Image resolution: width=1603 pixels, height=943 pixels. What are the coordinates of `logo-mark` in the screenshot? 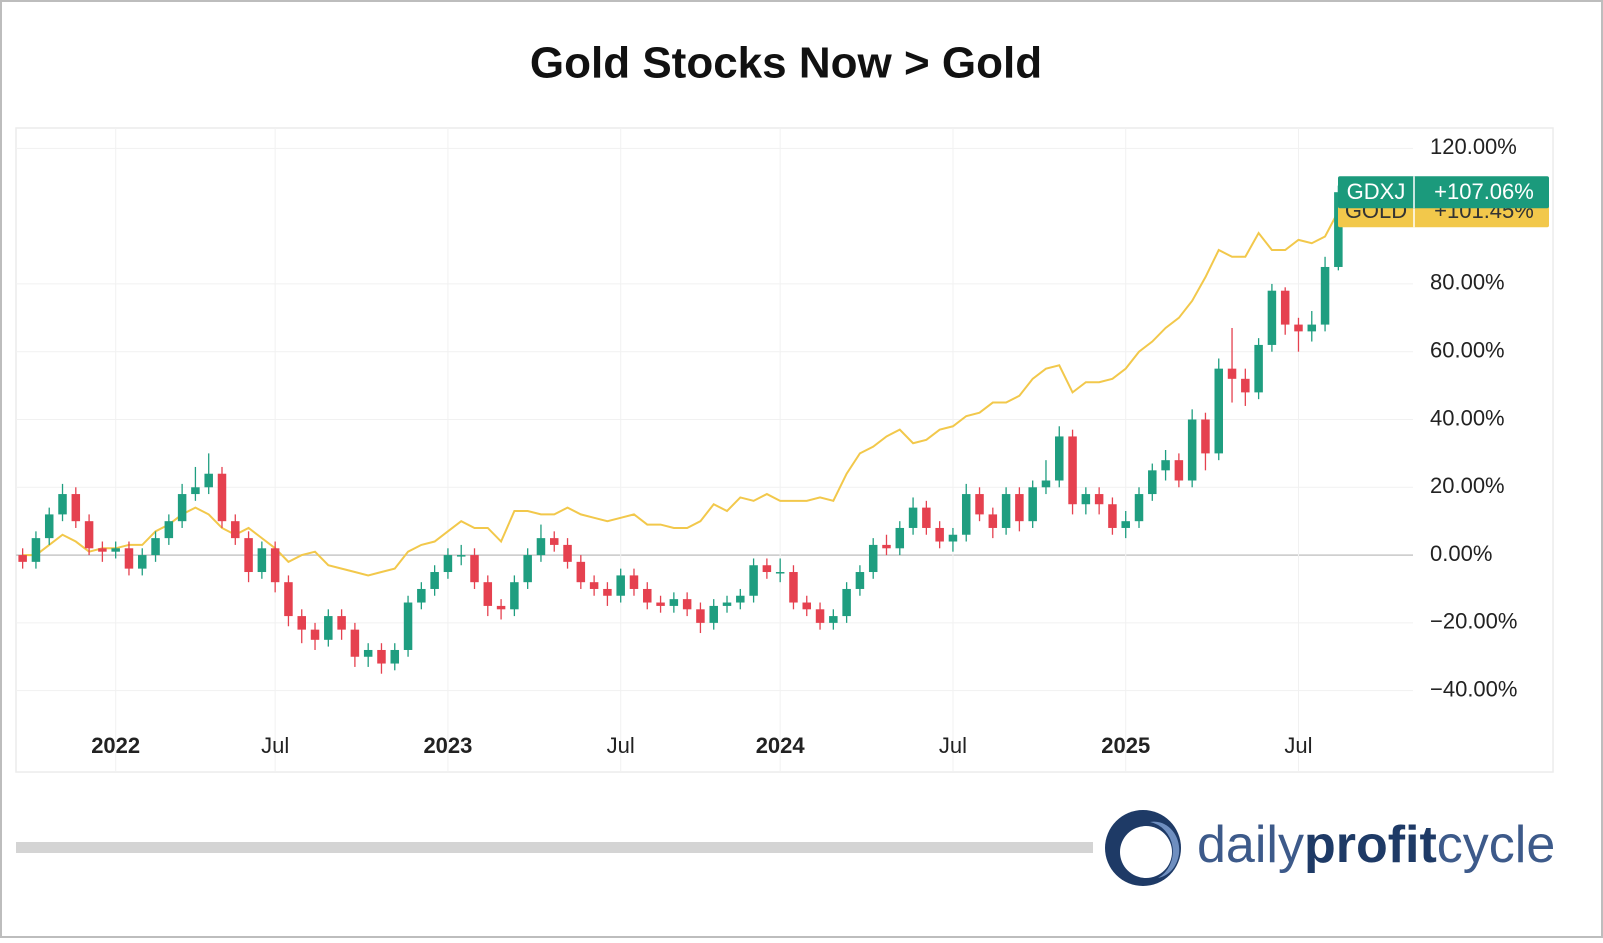 It's located at (1146, 852).